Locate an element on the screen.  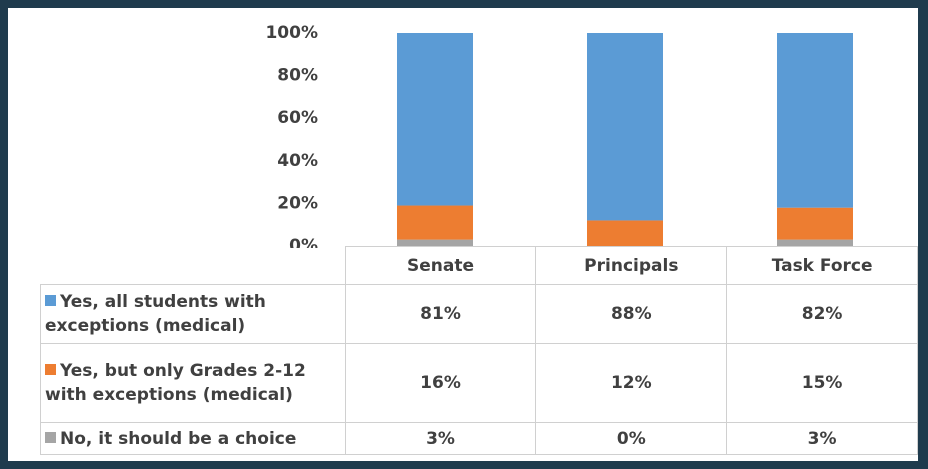
header-row: Senate Principals Task Force is located at coordinates (479, 265).